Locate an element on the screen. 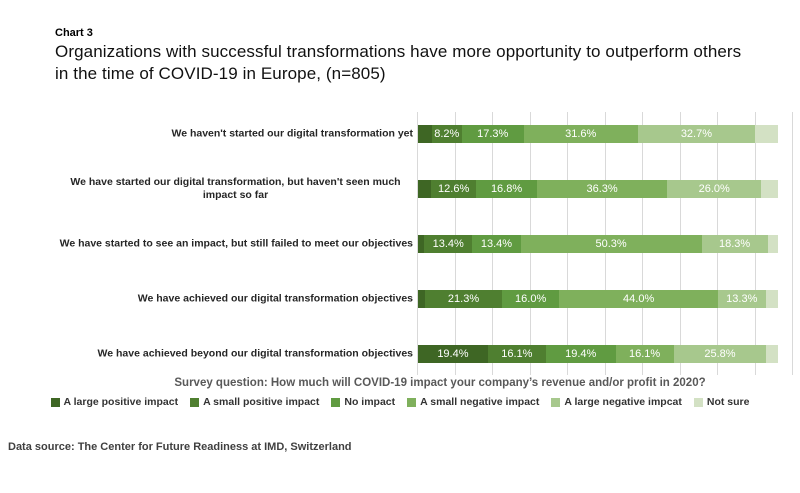  bar-segment-label: 18.3% is located at coordinates (734, 244).